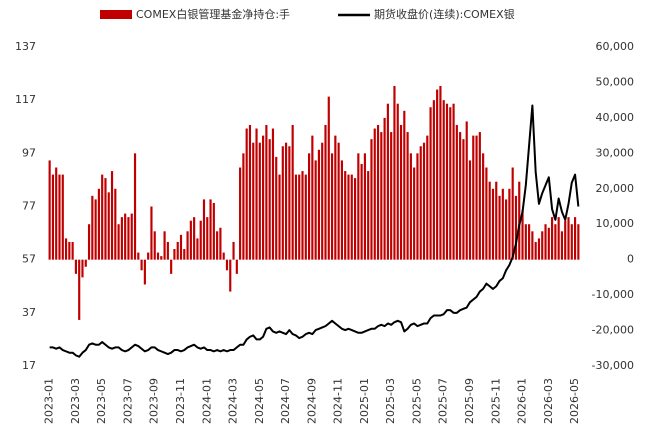 The width and height of the screenshot is (652, 427). What do you see at coordinates (285, 401) in the screenshot?
I see `x-tick-label: 2024-07` at bounding box center [285, 401].